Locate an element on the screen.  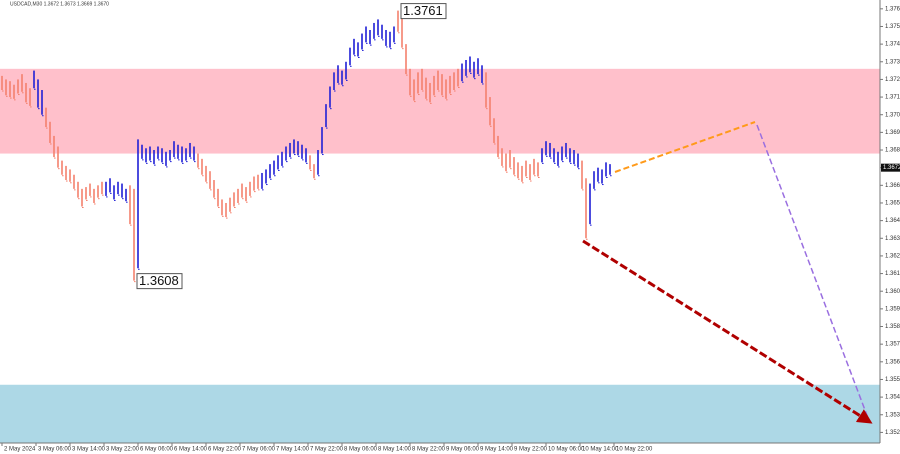
annotation: 1.3608 is located at coordinates (159, 280).